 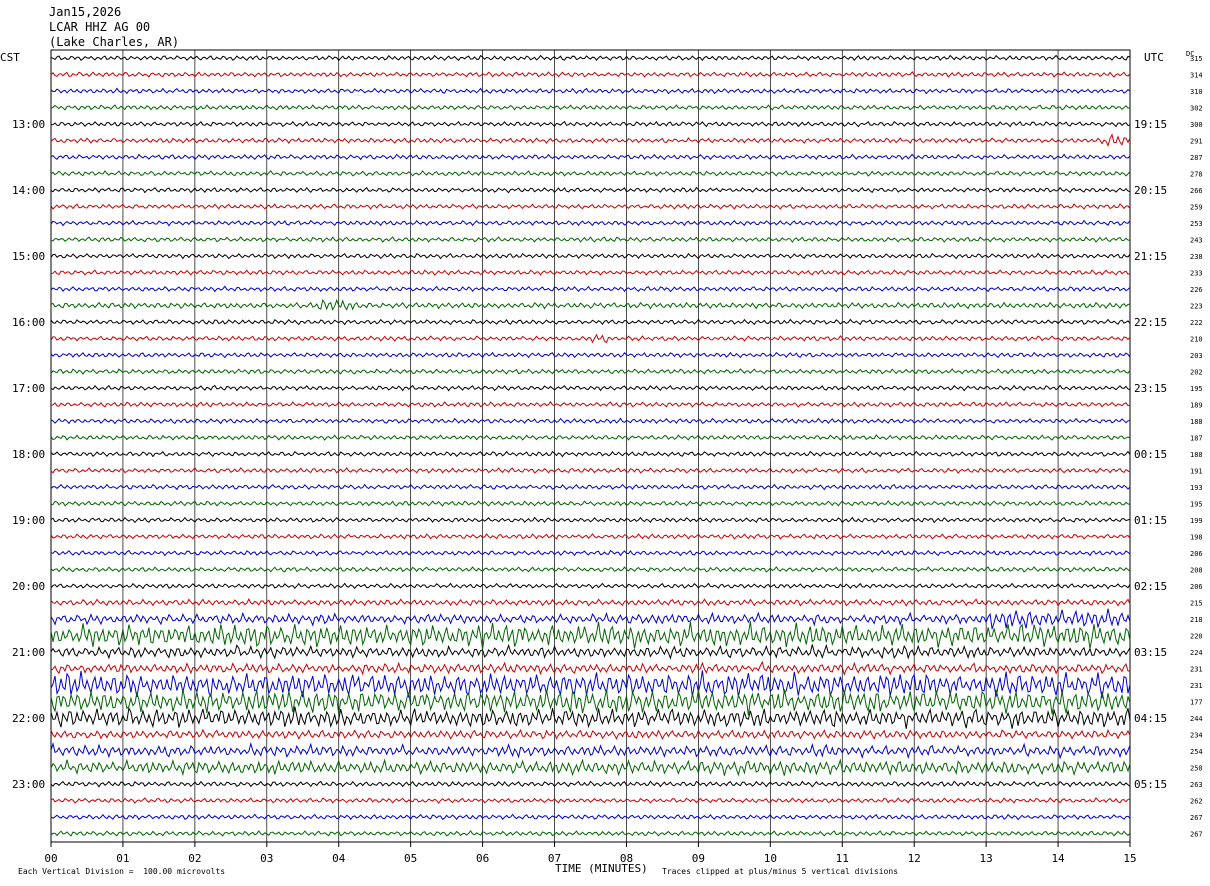 I want to click on header-location: (Lake Charles, AR), so click(x=114, y=42).